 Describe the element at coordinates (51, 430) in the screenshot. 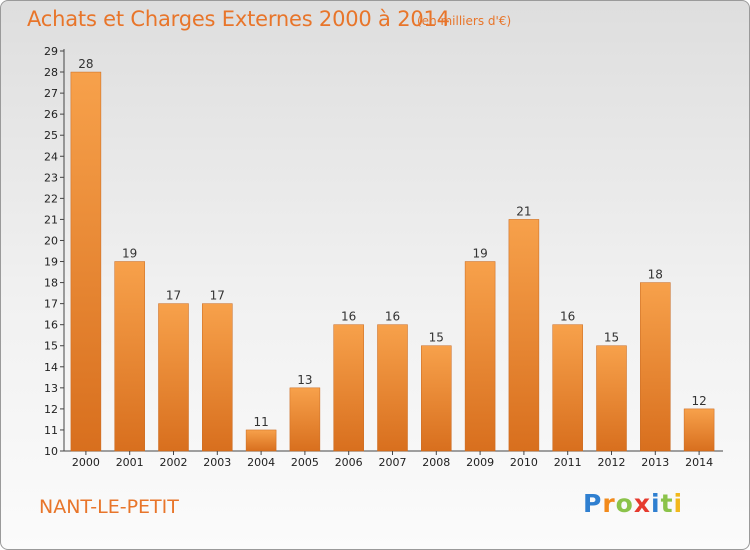

I see `y-tick-label: 11` at that location.